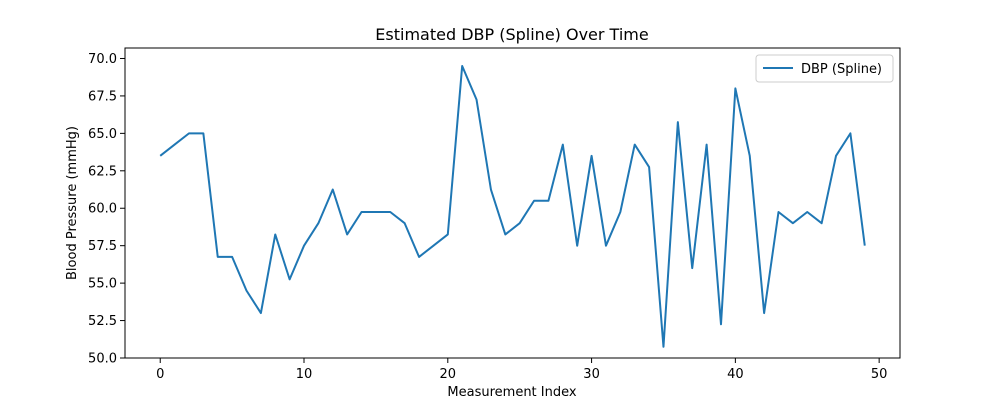 This screenshot has height=400, width=1000. I want to click on legend: DBP (Spline), so click(824, 68).